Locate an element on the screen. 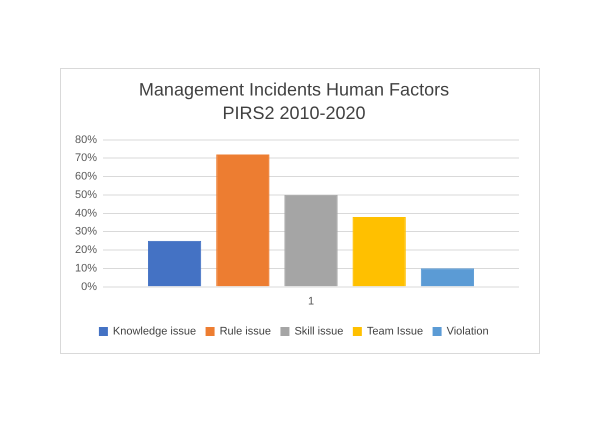 The width and height of the screenshot is (600, 424). y-tick-label: 10% is located at coordinates (86, 268).